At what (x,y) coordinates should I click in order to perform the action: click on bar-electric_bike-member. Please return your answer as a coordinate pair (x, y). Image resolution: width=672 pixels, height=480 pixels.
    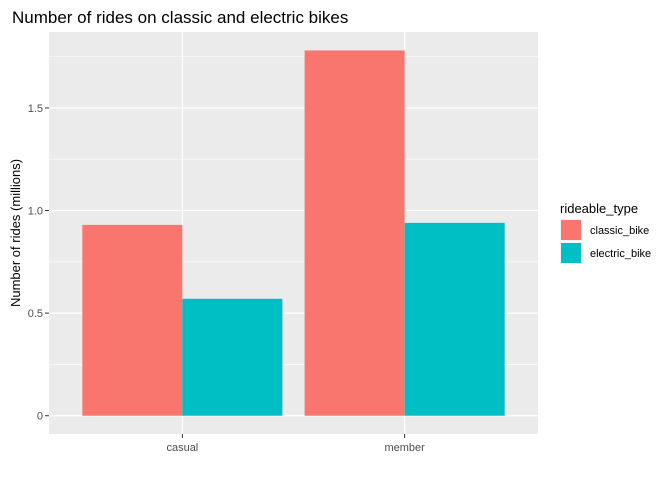
    Looking at the image, I should click on (454, 319).